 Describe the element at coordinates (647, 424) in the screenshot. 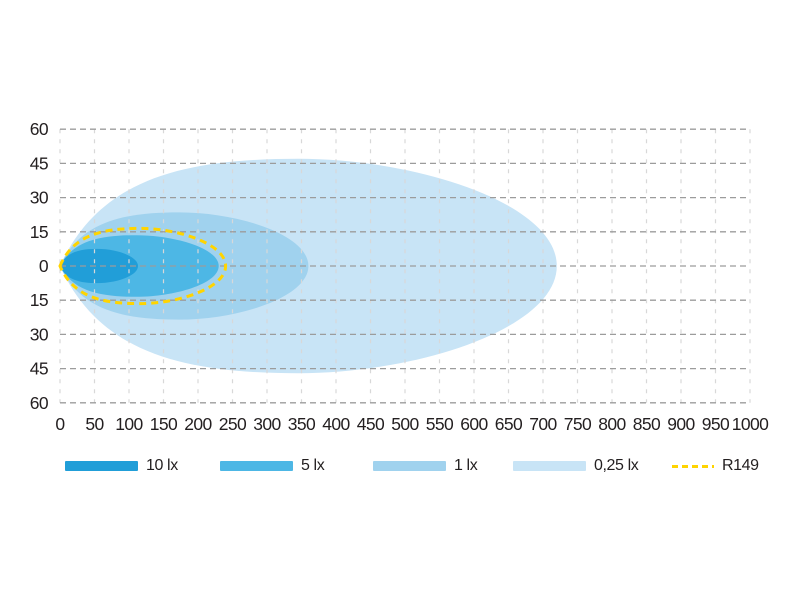

I see `x-tick-label: 850` at that location.